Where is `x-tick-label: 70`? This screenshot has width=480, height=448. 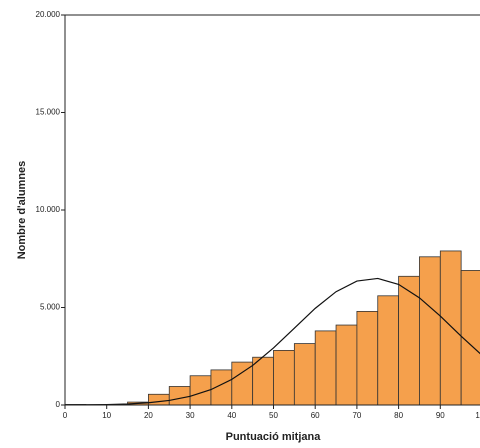
x-tick-label: 70 is located at coordinates (356, 415).